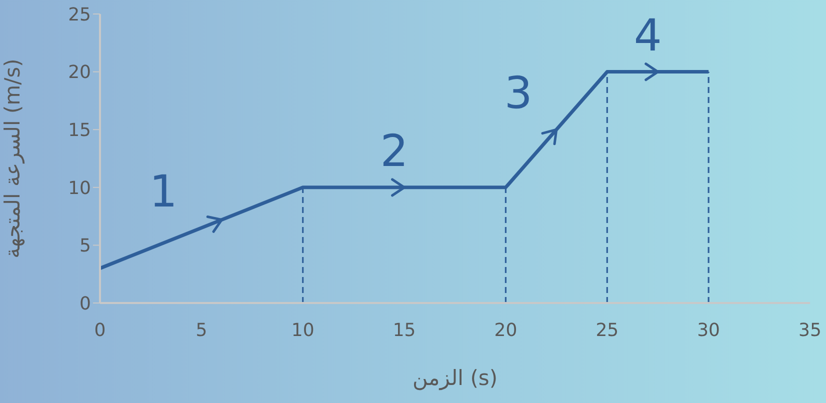  Describe the element at coordinates (648, 36) in the screenshot. I see `annotation: 4` at that location.